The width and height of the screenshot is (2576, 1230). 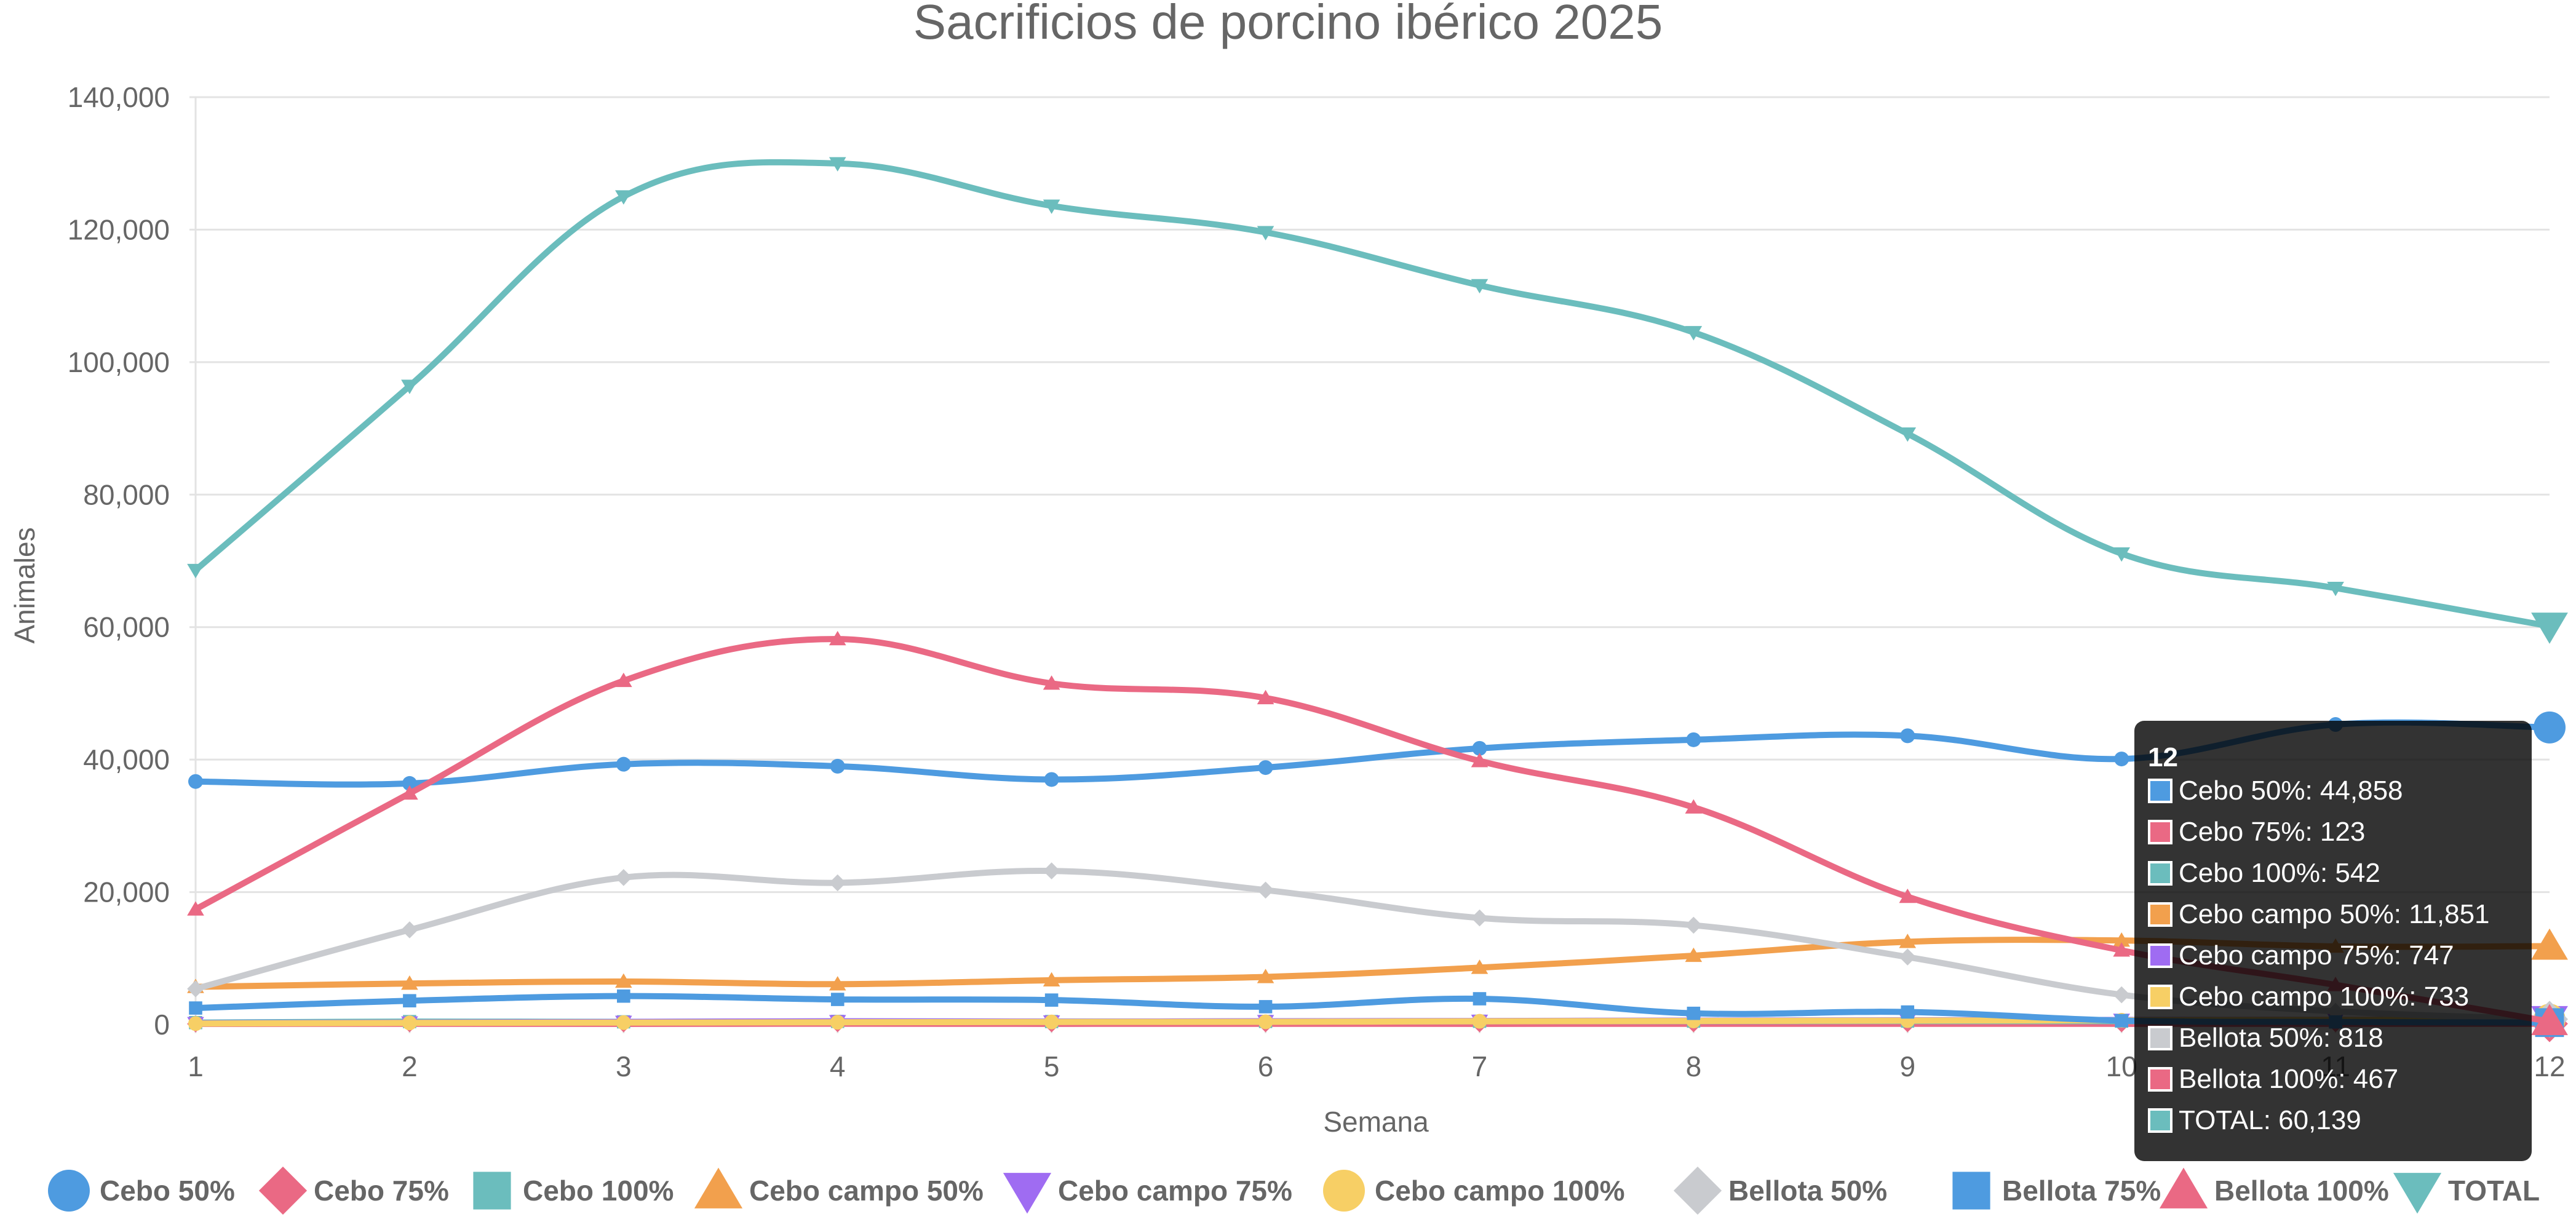 I want to click on tooltip-row: Cebo 100%: 542, so click(x=2333, y=873).